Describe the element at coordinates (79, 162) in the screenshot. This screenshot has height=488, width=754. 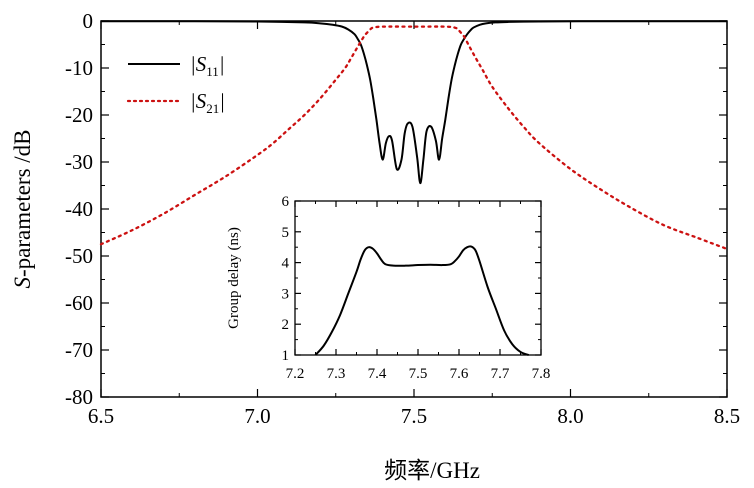
I see `main-y-tick-label: -30` at that location.